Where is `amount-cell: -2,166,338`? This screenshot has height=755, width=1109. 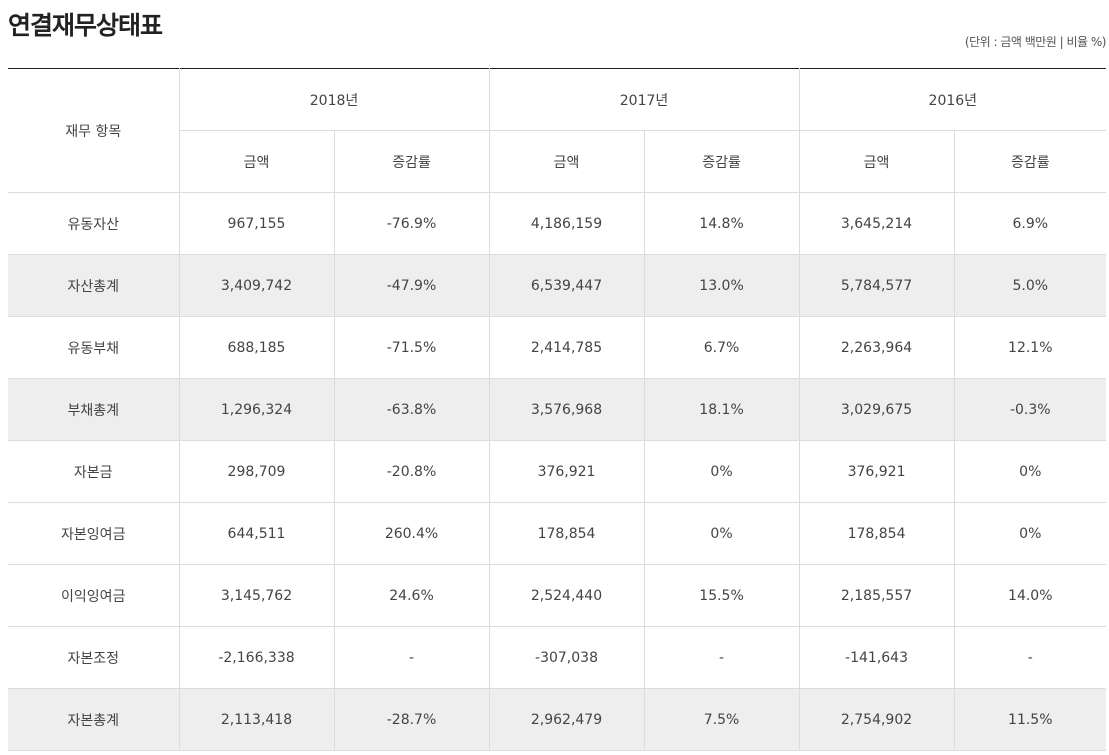
amount-cell: -2,166,338 is located at coordinates (257, 657).